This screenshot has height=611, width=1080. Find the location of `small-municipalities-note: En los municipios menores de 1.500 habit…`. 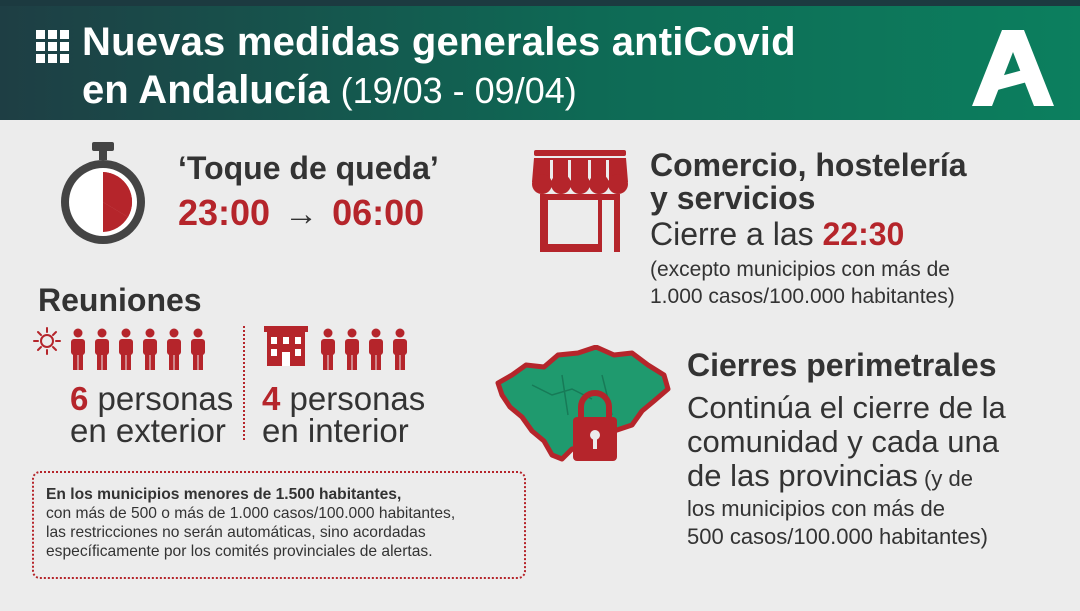

small-municipalities-note: En los municipios menores de 1.500 habit… is located at coordinates (279, 525).